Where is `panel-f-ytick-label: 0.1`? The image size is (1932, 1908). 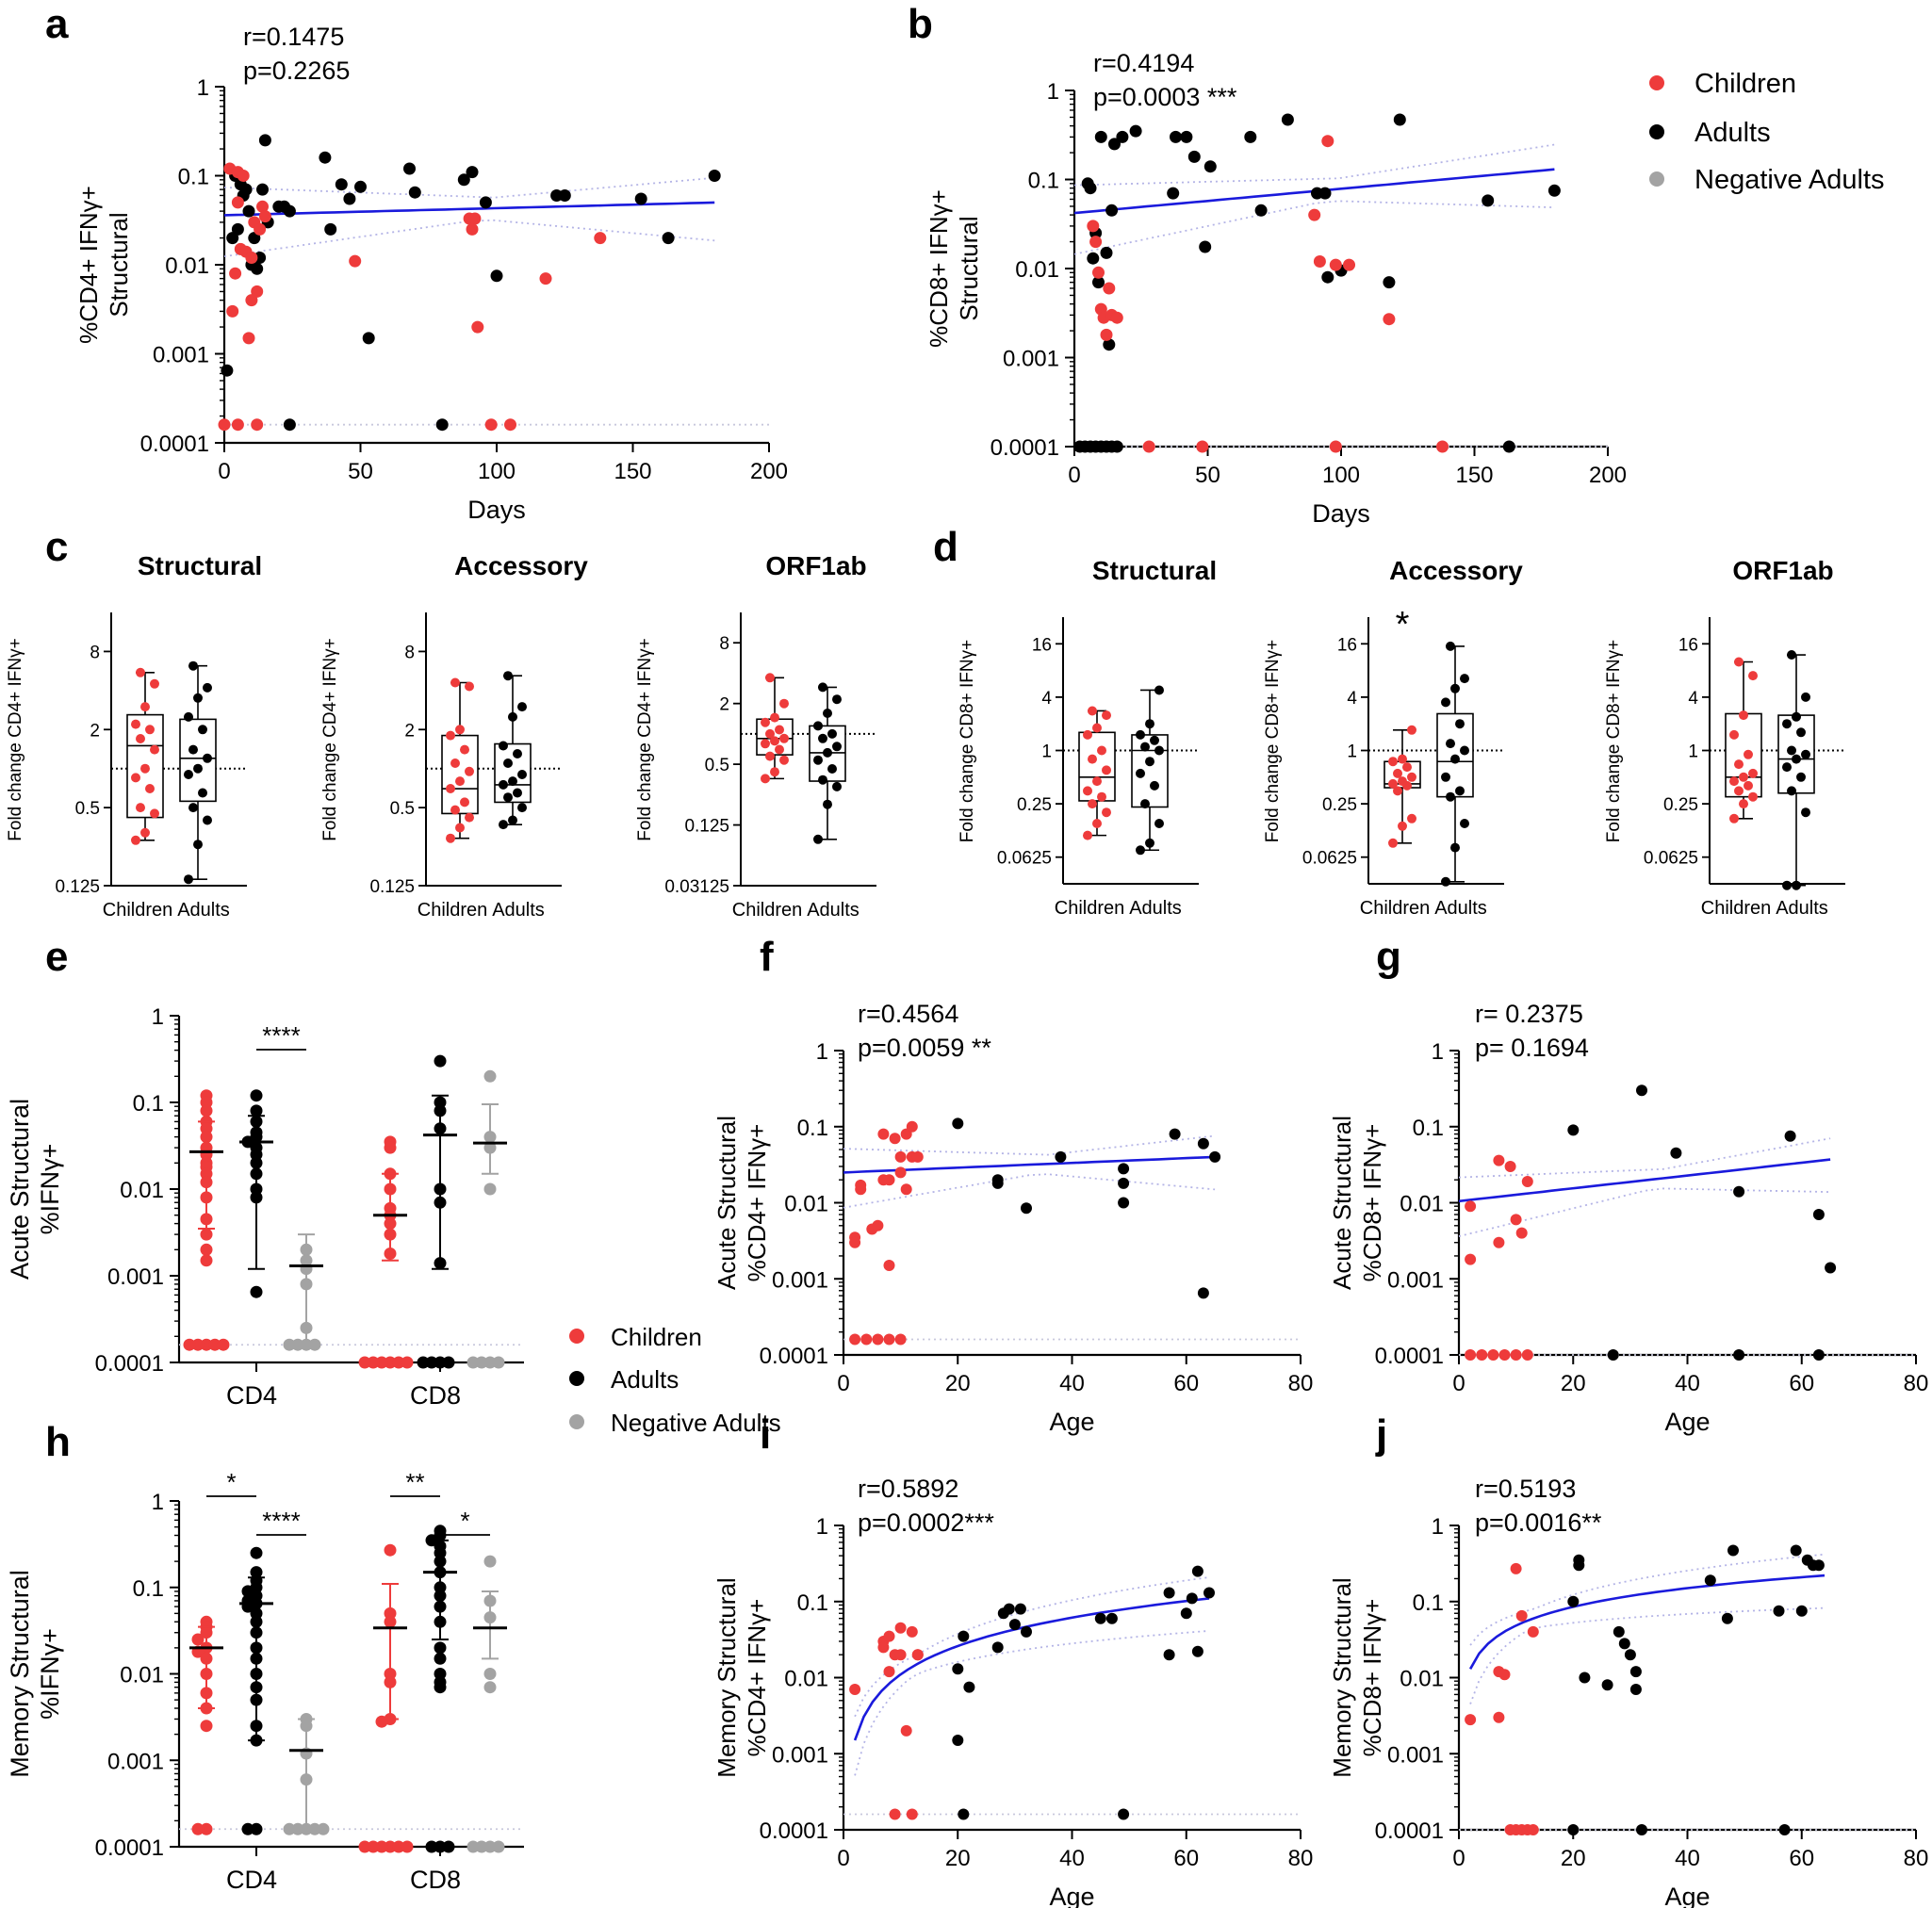
panel-f-ytick-label: 0.1 is located at coordinates (812, 1128).